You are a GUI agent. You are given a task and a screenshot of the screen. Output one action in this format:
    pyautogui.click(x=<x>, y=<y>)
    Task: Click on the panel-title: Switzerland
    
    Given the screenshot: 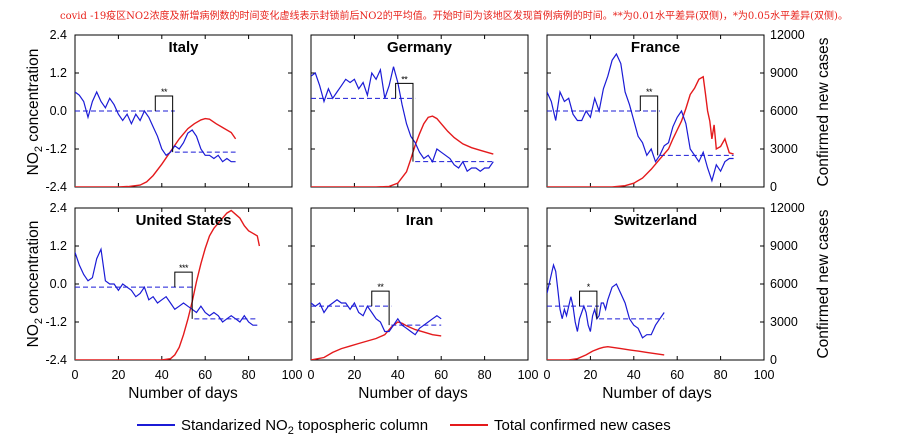 What is the action you would take?
    pyautogui.click(x=655, y=220)
    